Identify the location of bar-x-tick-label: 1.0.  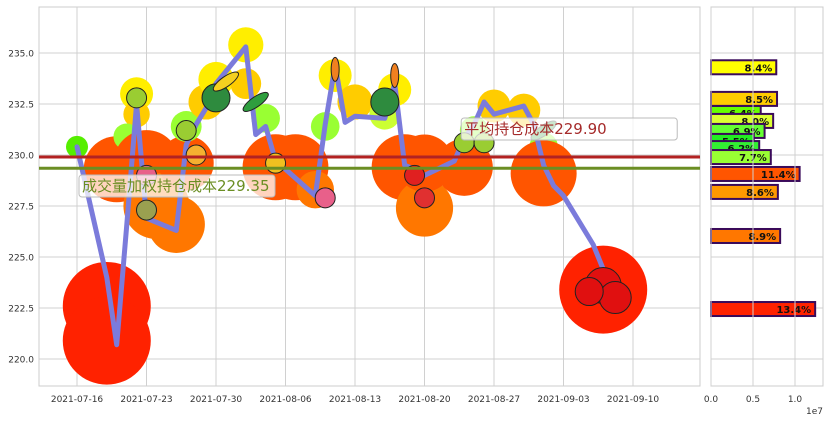
(795, 400).